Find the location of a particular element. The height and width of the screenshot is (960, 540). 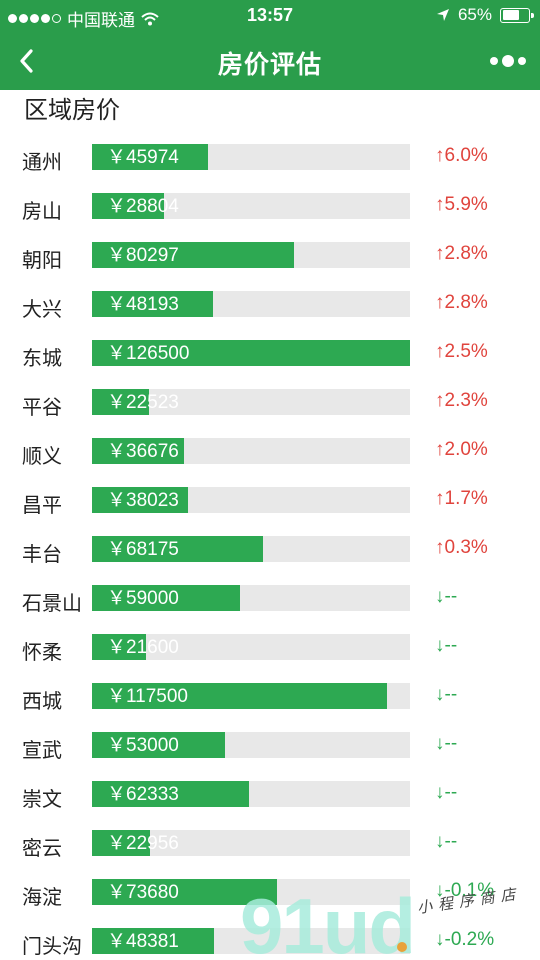

district-name: 昌平 is located at coordinates (42, 506).